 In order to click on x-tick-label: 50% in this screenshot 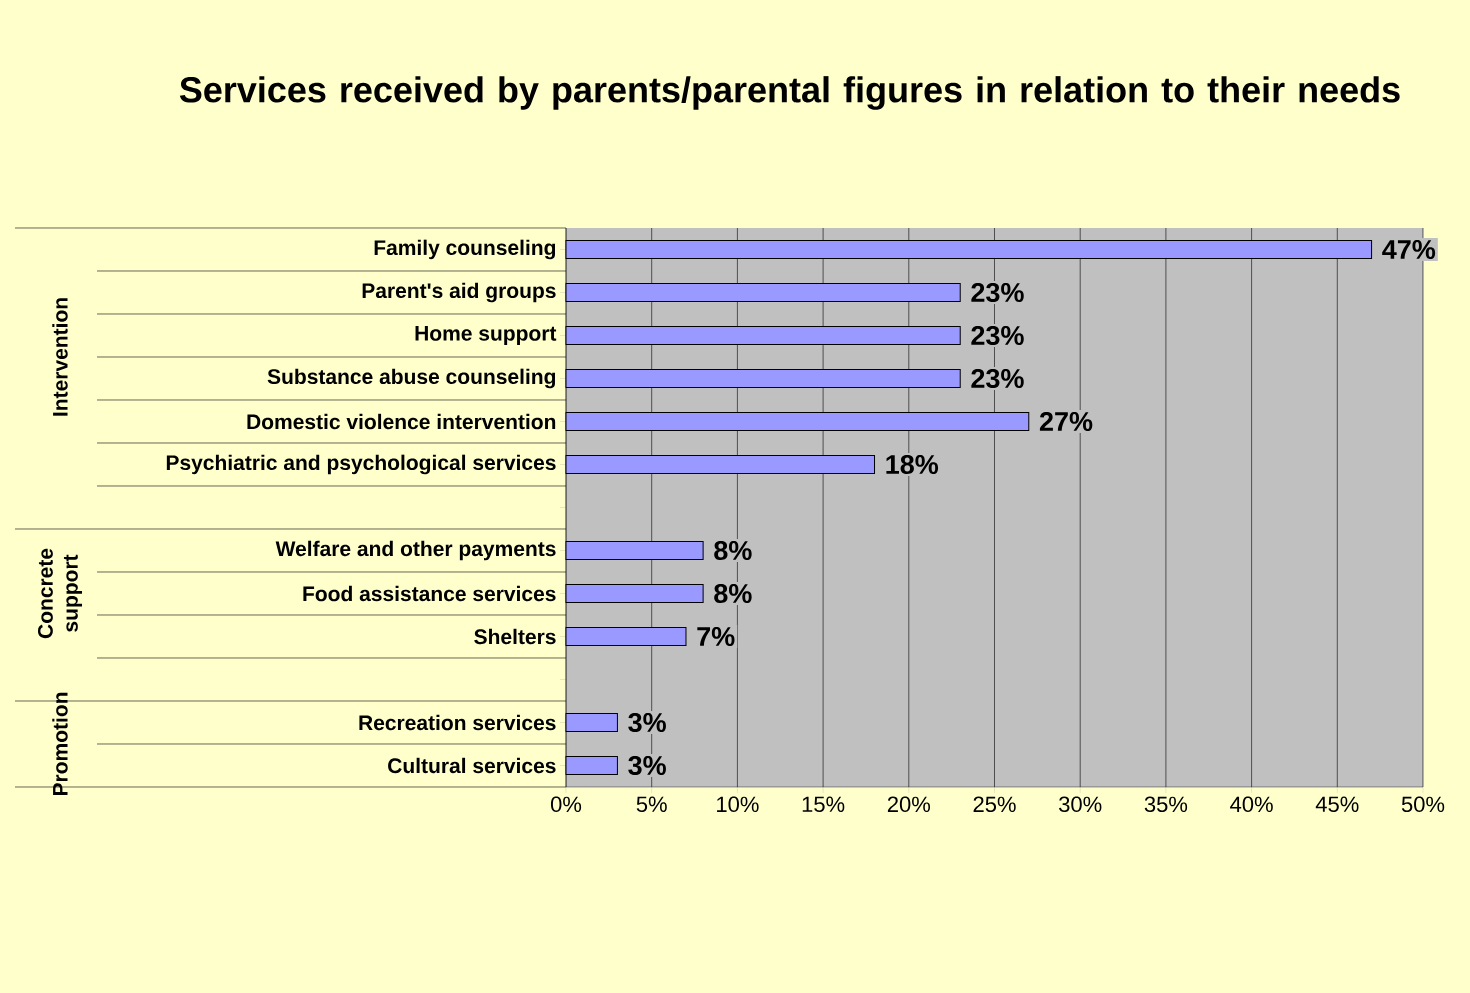, I will do `click(1423, 804)`.